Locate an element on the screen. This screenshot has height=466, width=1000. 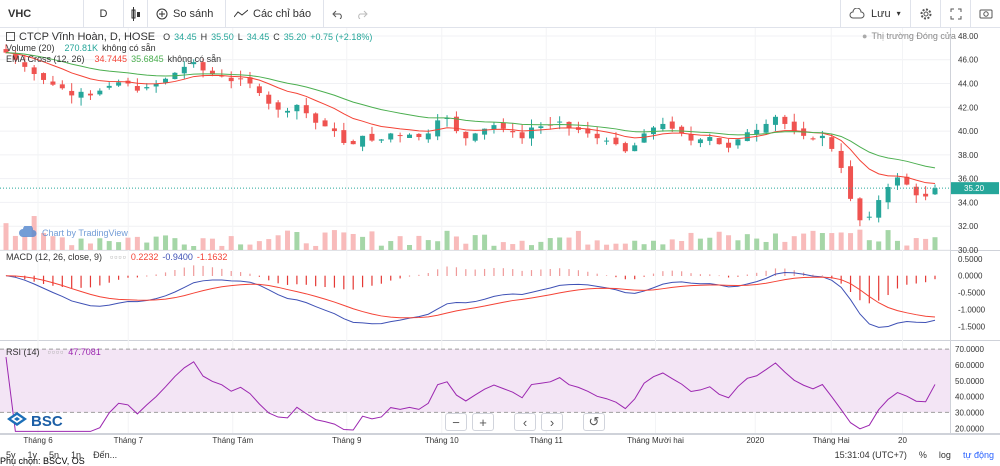
tradingview-watermark: Chart by TradingView is located at coordinates (73, 233).